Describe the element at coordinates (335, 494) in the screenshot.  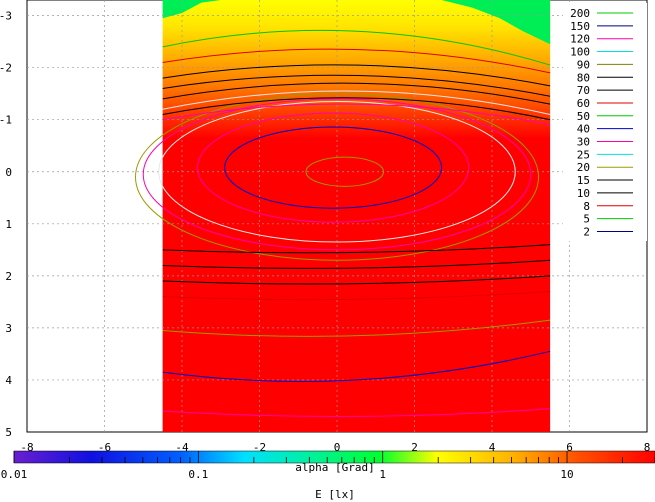
I see `colorbar-label: E [lx]` at that location.